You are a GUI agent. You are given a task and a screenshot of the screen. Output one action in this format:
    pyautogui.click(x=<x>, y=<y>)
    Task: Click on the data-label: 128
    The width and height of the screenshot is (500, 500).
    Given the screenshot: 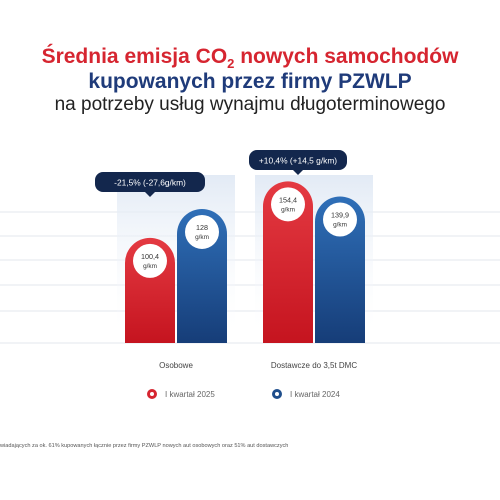 What is the action you would take?
    pyautogui.click(x=202, y=227)
    